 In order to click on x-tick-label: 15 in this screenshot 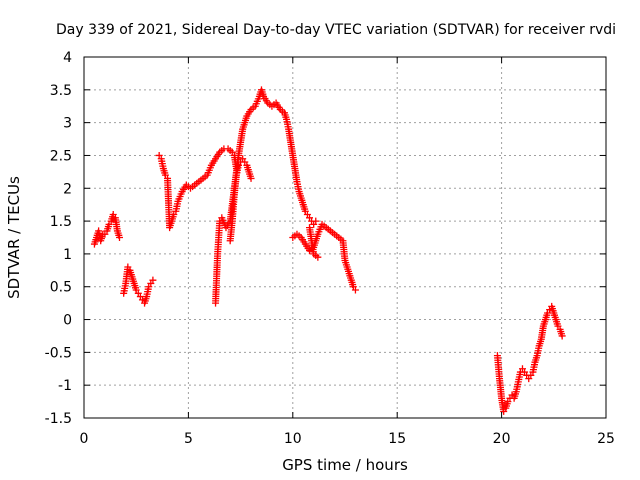, I will do `click(397, 439)`.